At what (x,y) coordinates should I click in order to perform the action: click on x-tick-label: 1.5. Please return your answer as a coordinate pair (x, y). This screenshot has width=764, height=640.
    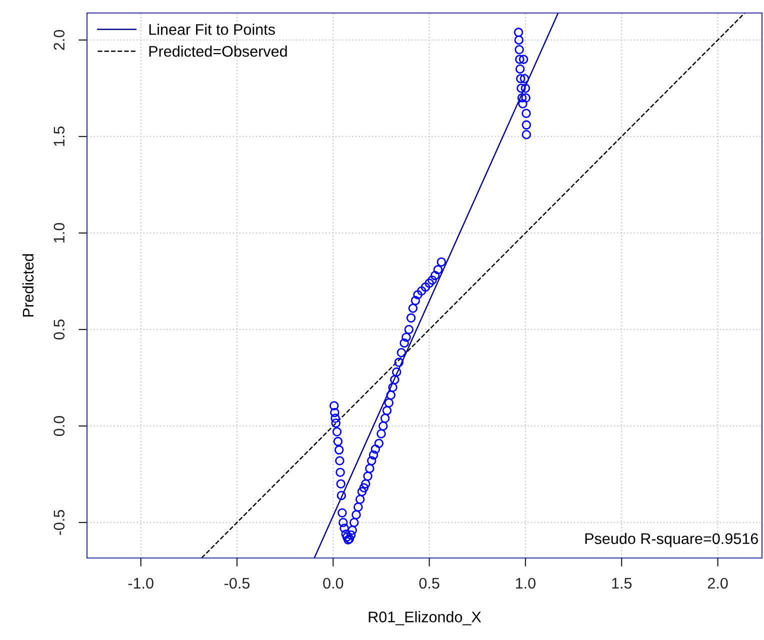
    Looking at the image, I should click on (622, 583).